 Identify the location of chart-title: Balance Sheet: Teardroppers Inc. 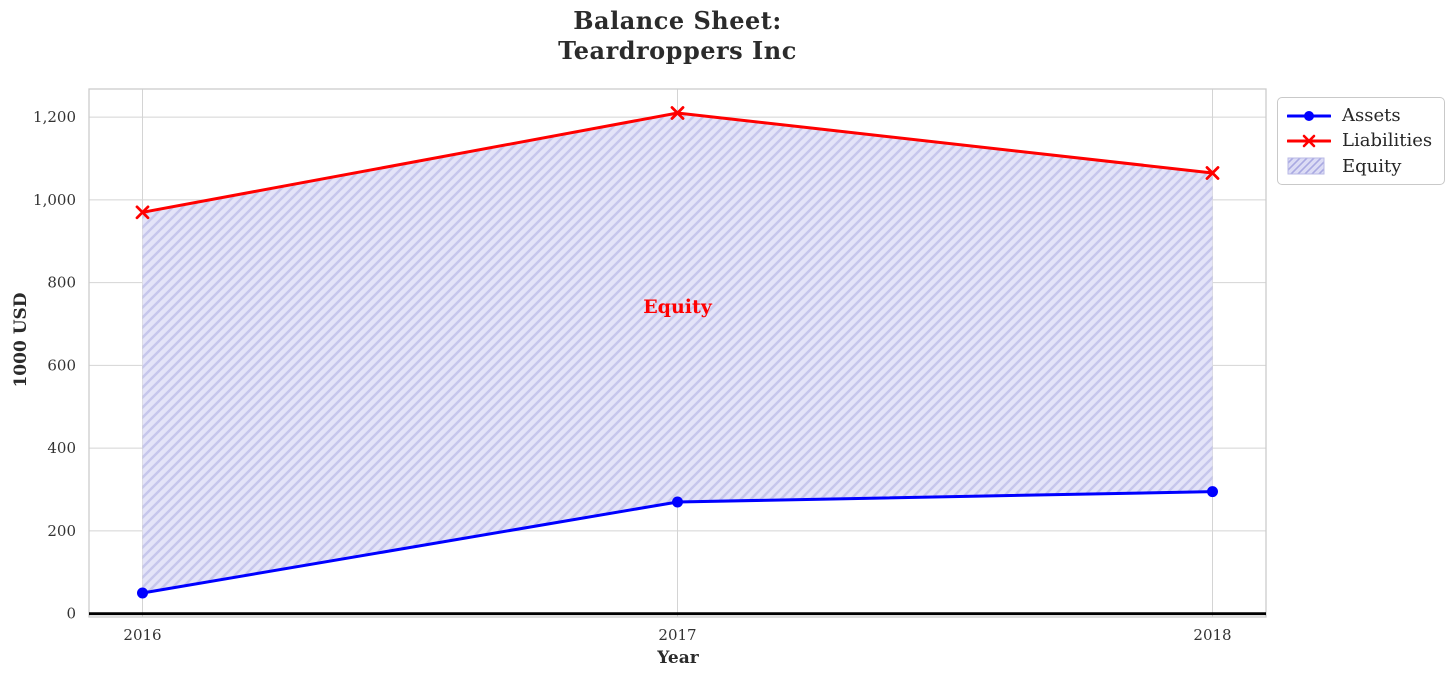
(677, 35).